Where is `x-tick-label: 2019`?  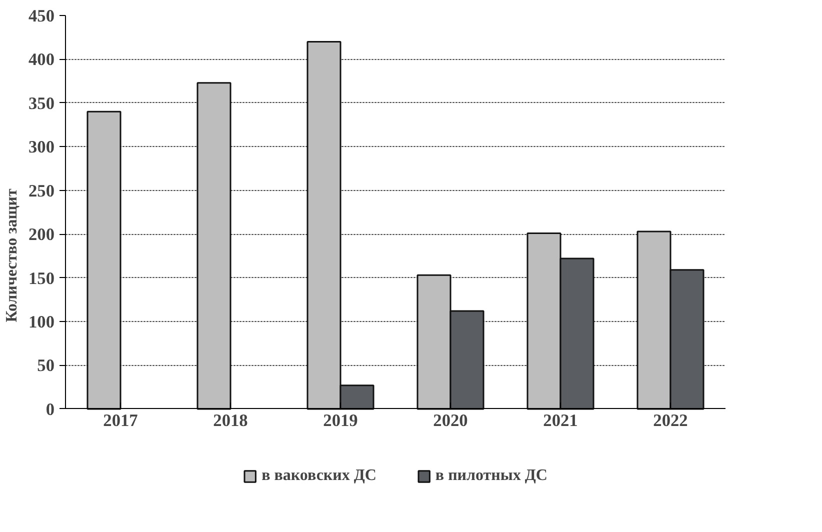
x-tick-label: 2019 is located at coordinates (340, 420).